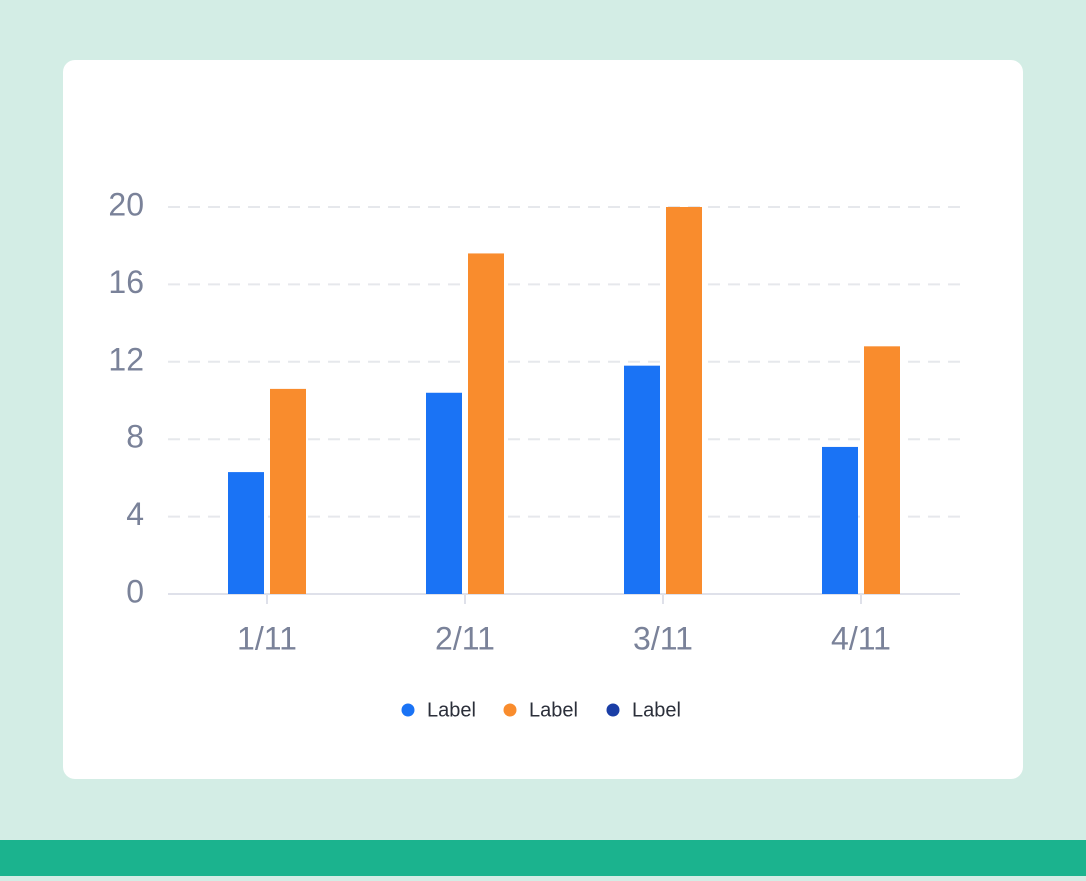 The image size is (1086, 881). What do you see at coordinates (267, 638) in the screenshot?
I see `x-tick-label: 1/11` at bounding box center [267, 638].